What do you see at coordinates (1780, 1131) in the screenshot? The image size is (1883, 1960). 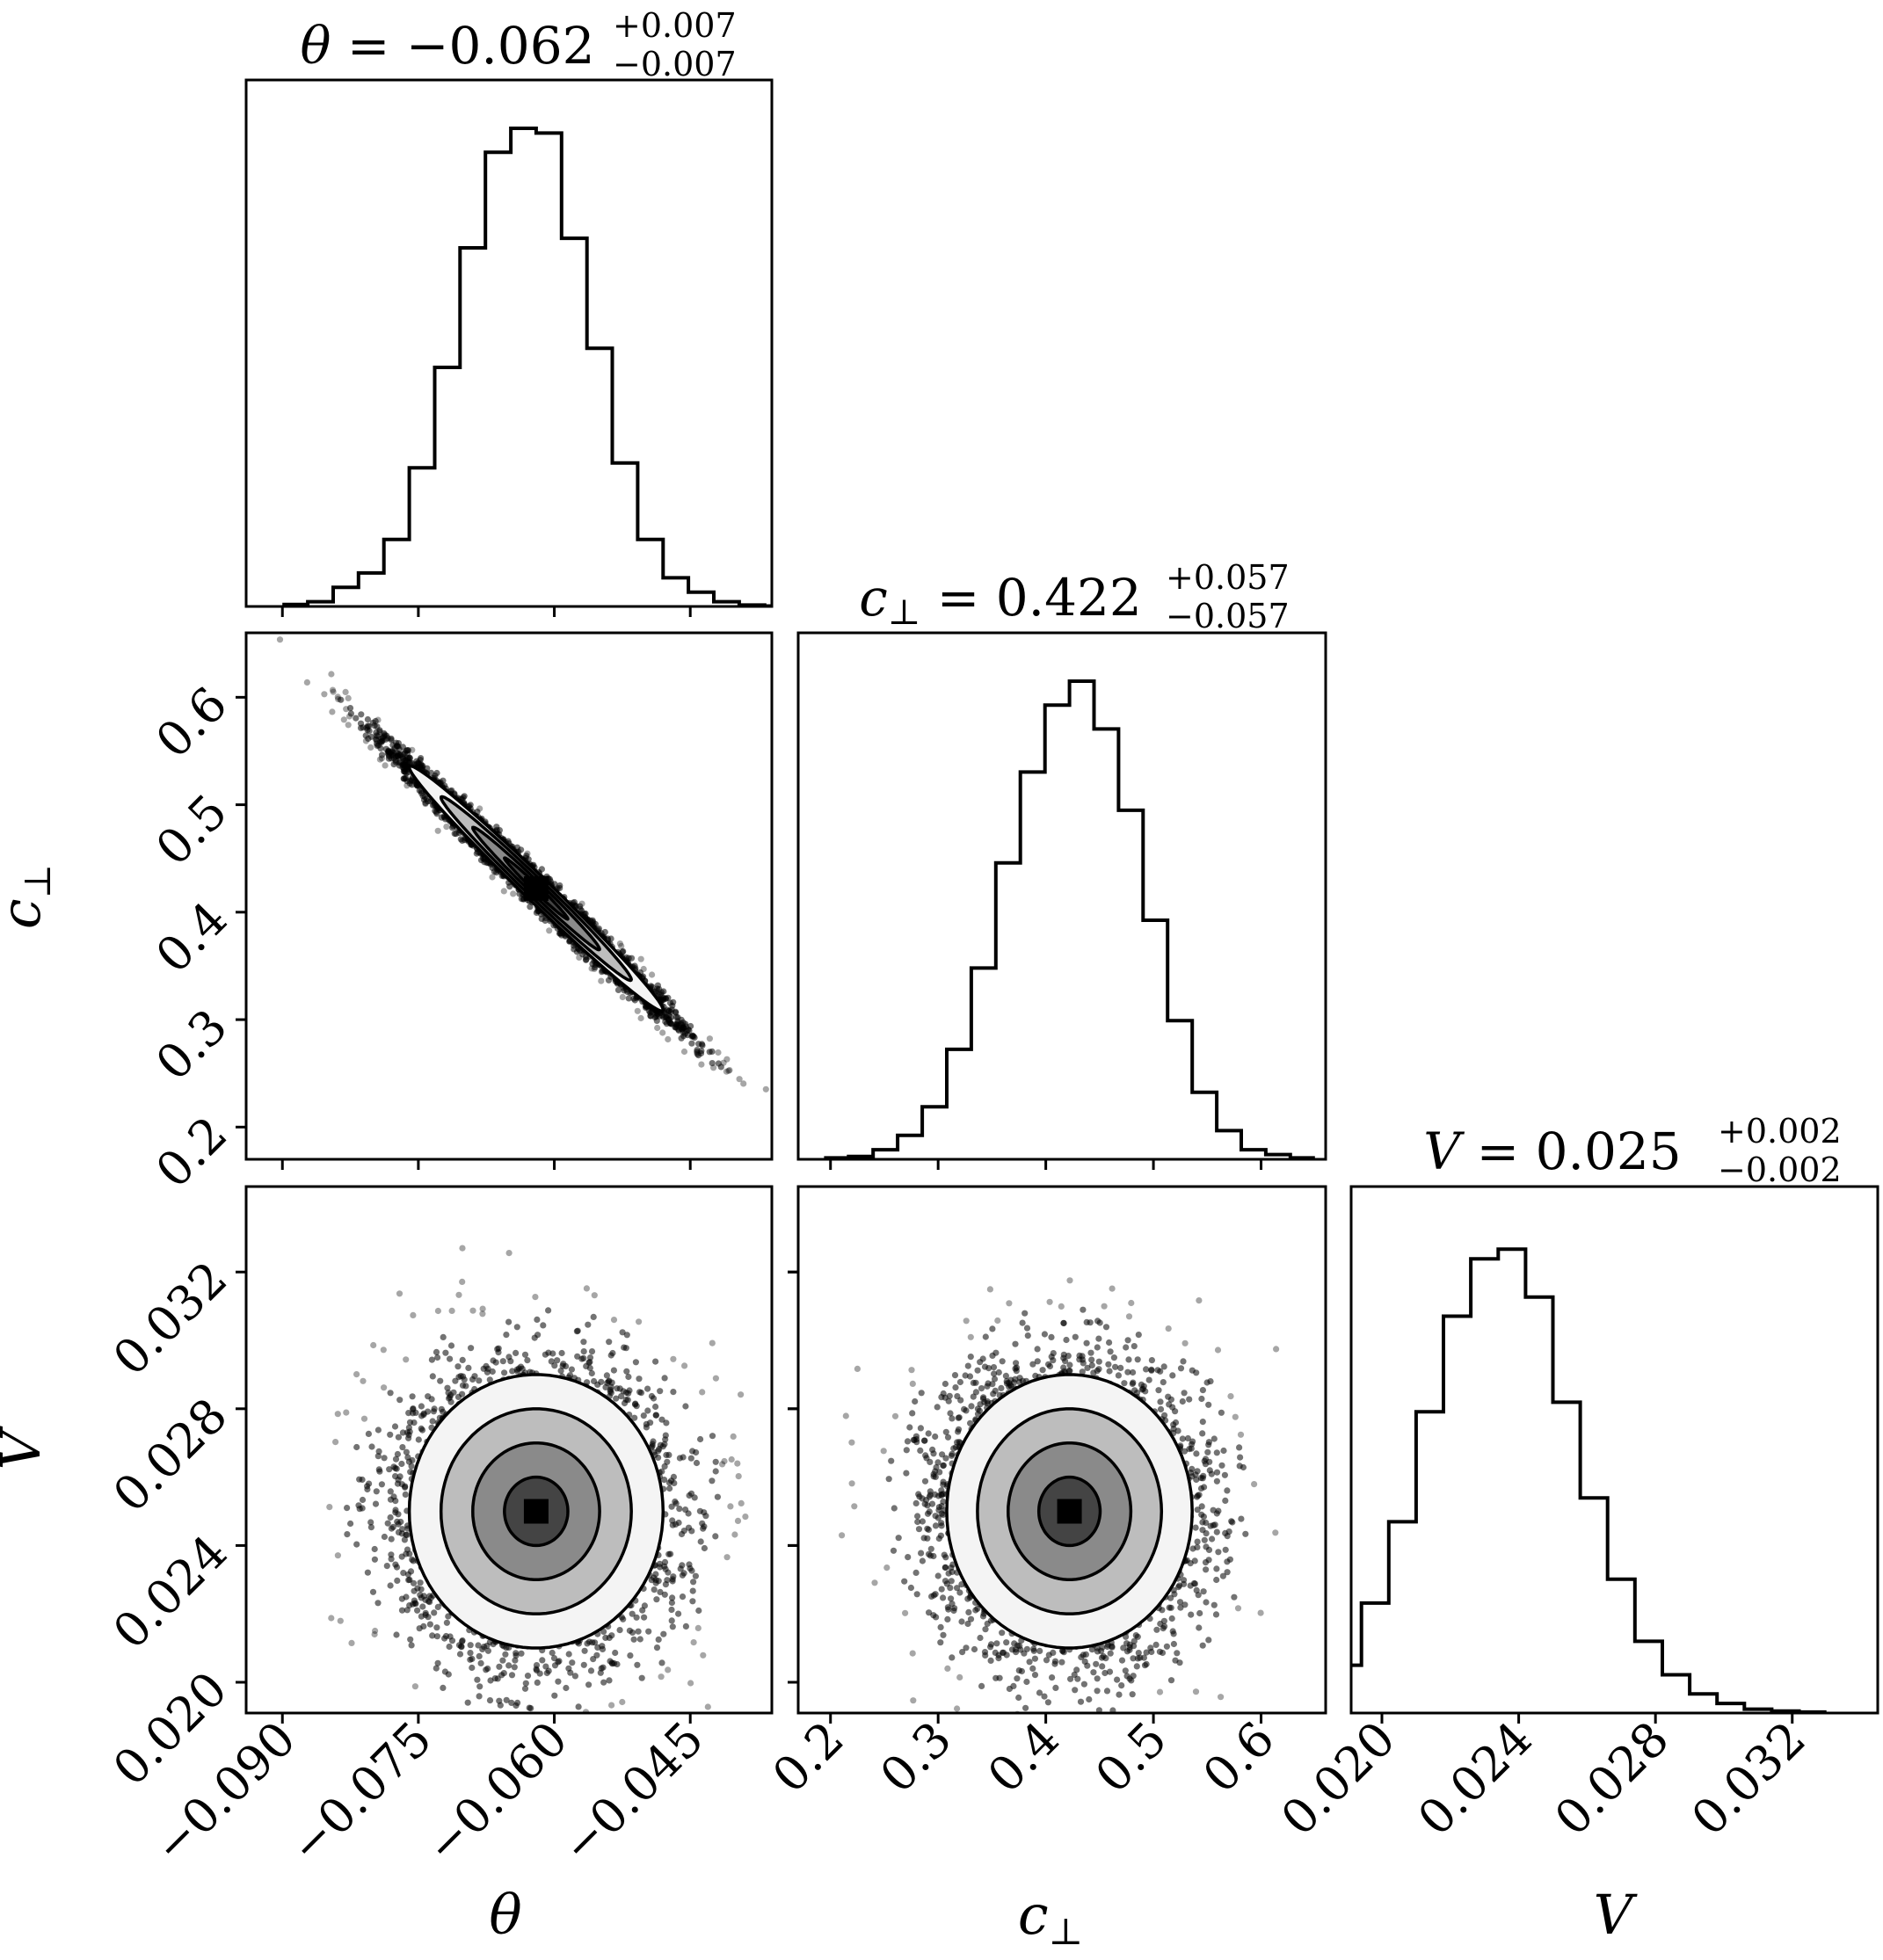 I see `title-2-plus: +0.002` at bounding box center [1780, 1131].